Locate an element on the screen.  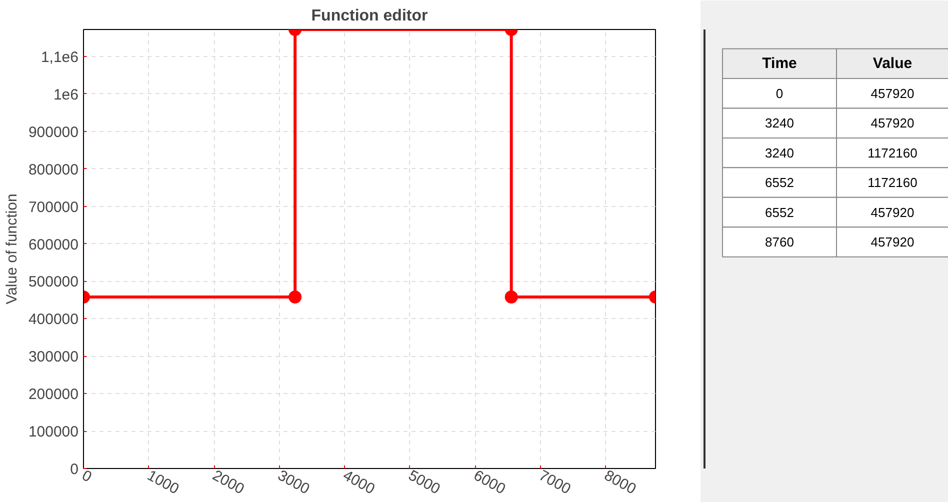
text: Time is located at coordinates (779, 63).